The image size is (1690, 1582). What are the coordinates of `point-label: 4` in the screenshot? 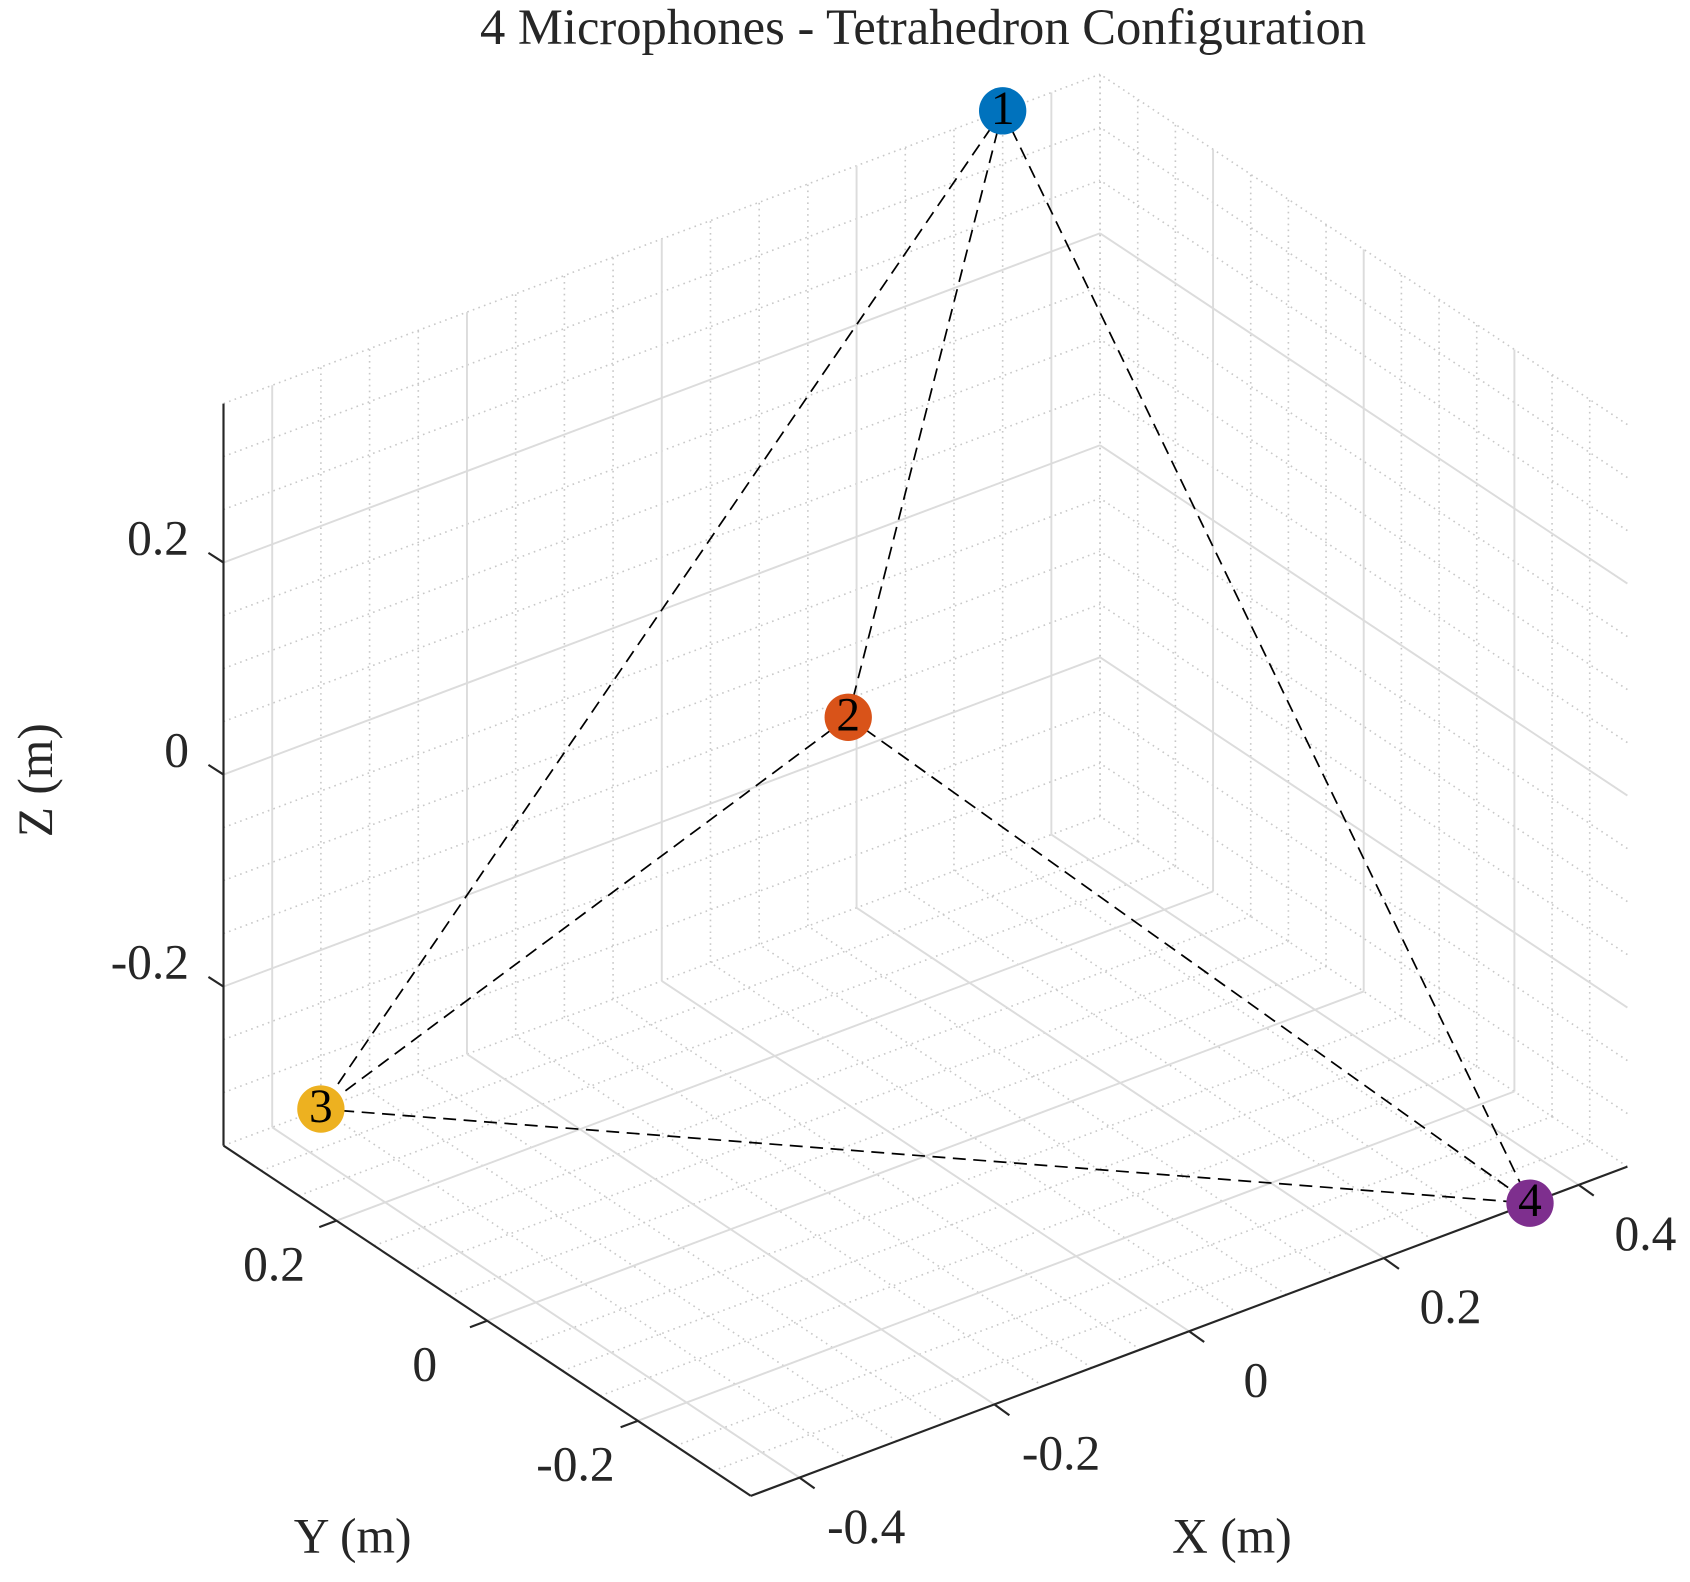 It's located at (1530, 1201).